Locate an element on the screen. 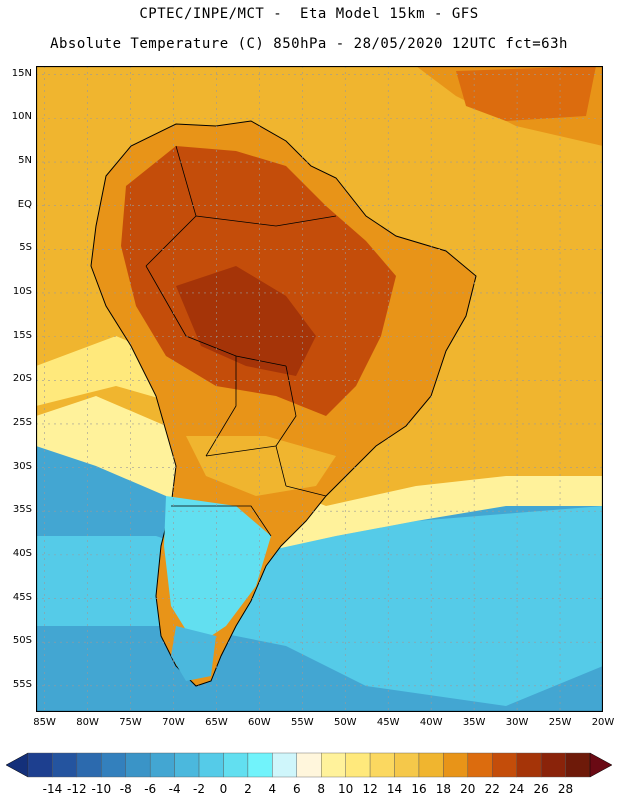 This screenshot has width=618, height=800. colorbar-tick-label: 22 is located at coordinates (492, 789).